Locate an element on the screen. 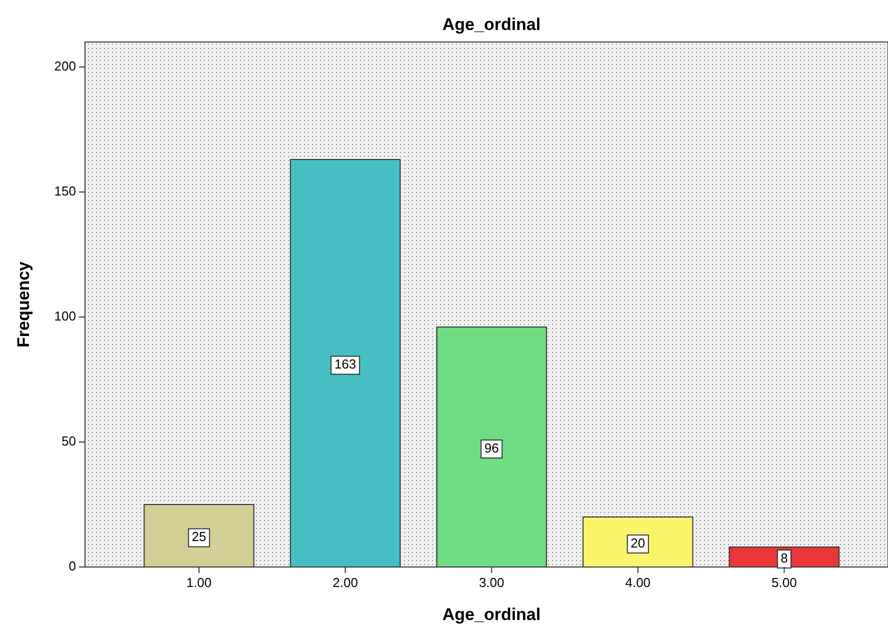 The image size is (888, 625). data-label: 25 is located at coordinates (199, 536).